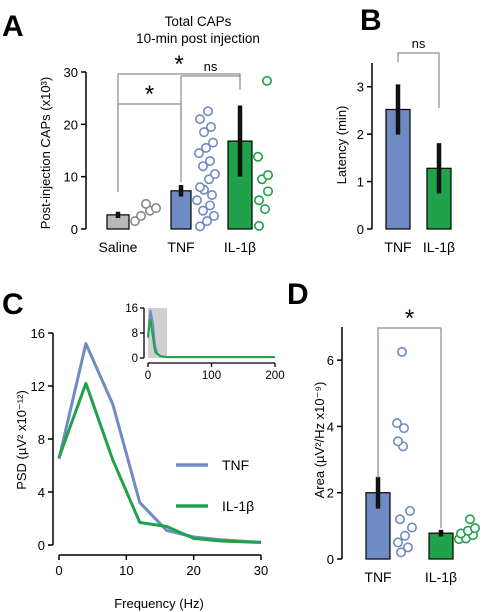 Image resolution: width=486 pixels, height=612 pixels. I want to click on panel-d-sig-tnf-il1b, so click(409, 427).